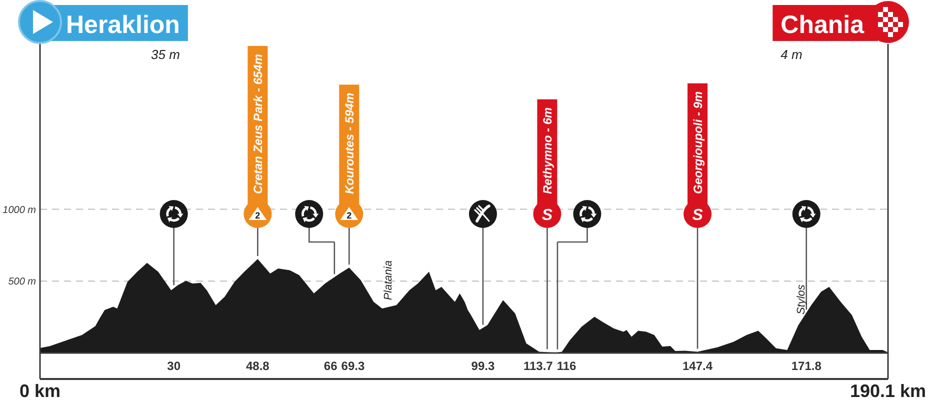 The height and width of the screenshot is (400, 935). What do you see at coordinates (806, 366) in the screenshot?
I see `text: 171.8` at bounding box center [806, 366].